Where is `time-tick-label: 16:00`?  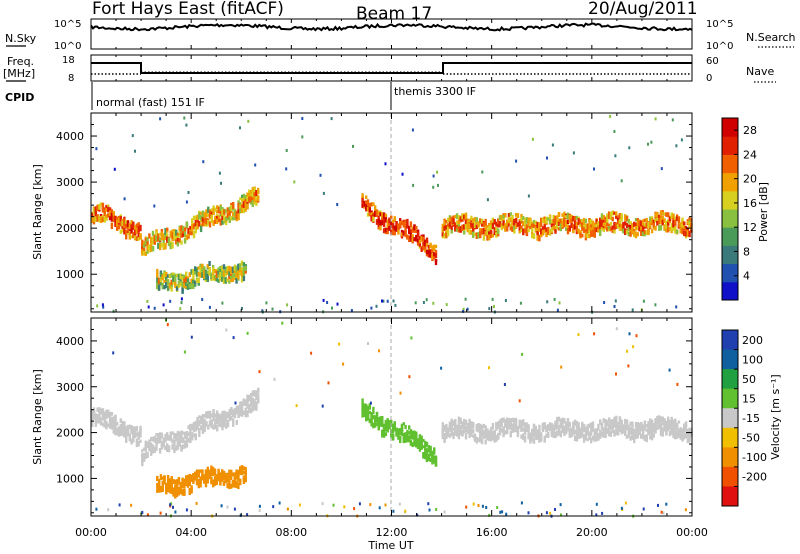
time-tick-label: 16:00 is located at coordinates (492, 532).